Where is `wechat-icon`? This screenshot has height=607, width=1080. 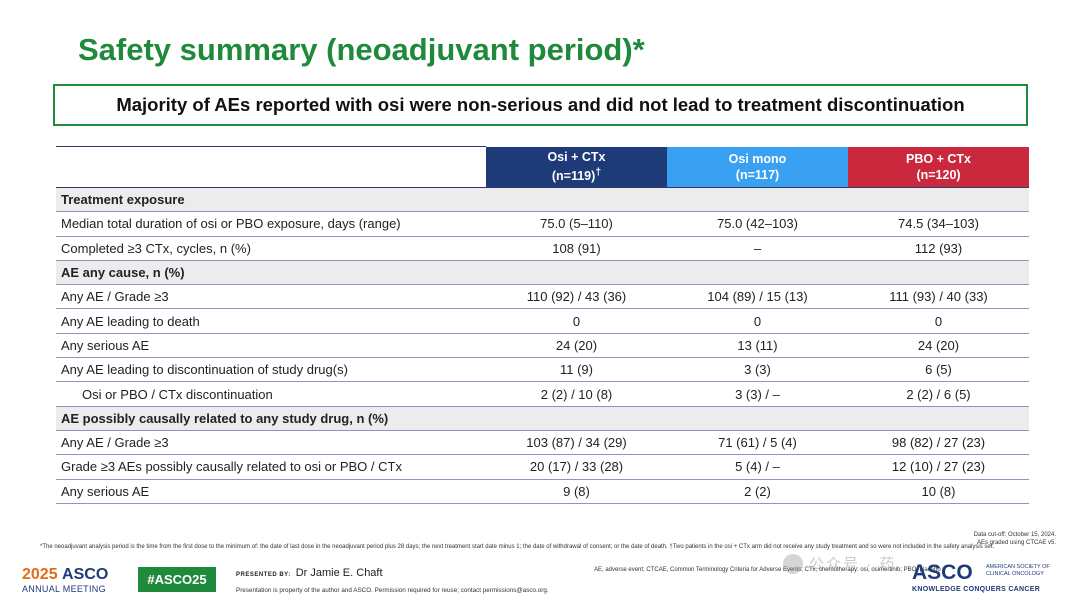 wechat-icon is located at coordinates (793, 563).